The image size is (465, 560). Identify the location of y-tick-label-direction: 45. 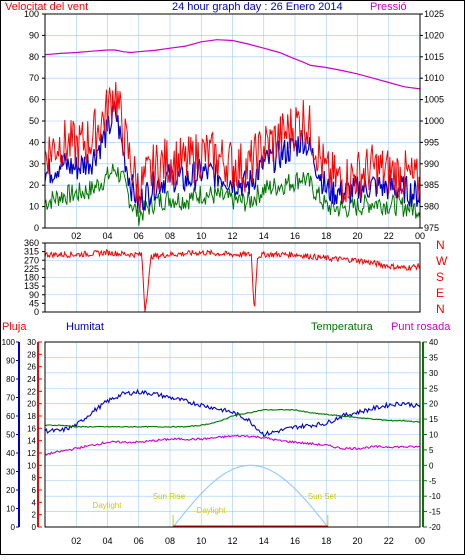
(34, 303).